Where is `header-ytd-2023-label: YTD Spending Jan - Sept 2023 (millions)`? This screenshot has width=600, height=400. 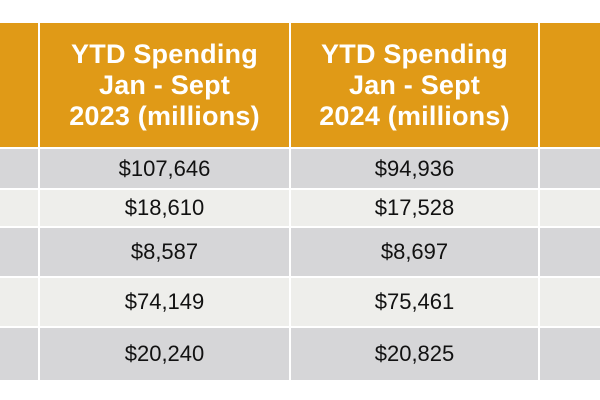 header-ytd-2023-label: YTD Spending Jan - Sept 2023 (millions) is located at coordinates (164, 84).